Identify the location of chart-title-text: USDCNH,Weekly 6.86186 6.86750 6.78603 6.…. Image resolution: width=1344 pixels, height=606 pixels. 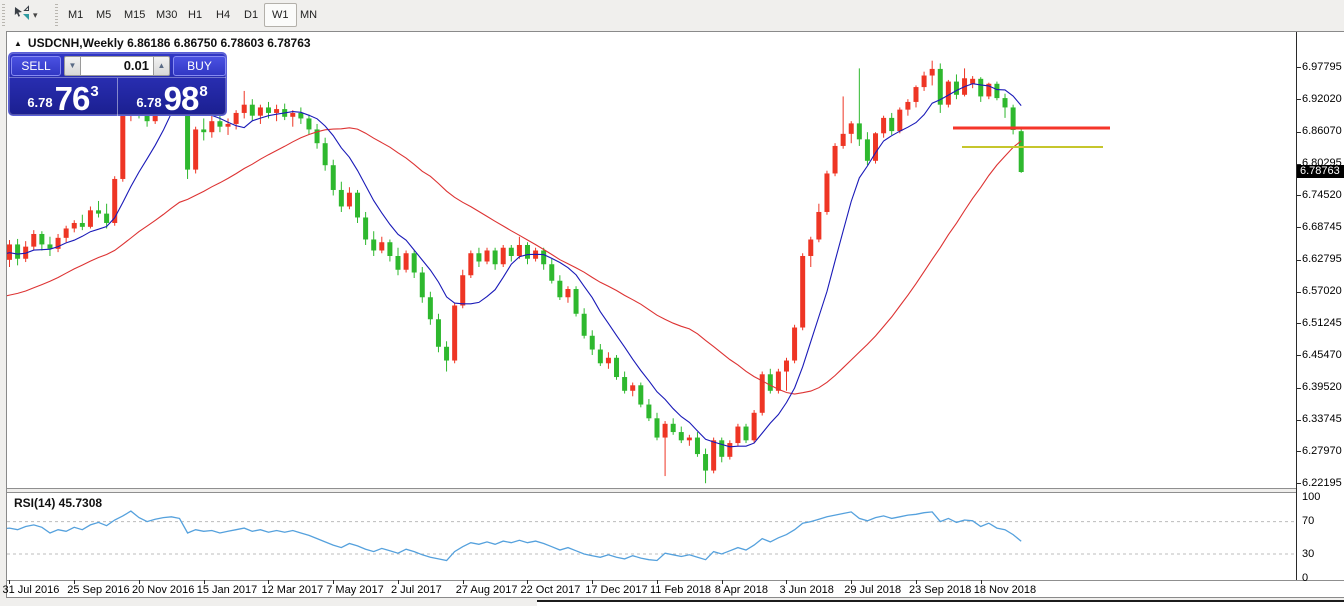
(169, 43).